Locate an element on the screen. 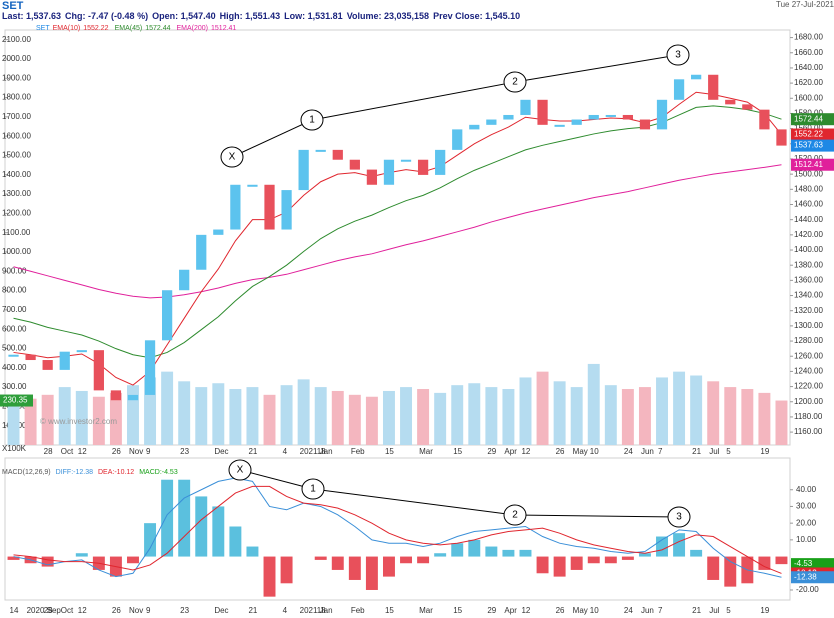 The width and height of the screenshot is (834, 618). y2-tick-label: 1900.00 is located at coordinates (16, 77).